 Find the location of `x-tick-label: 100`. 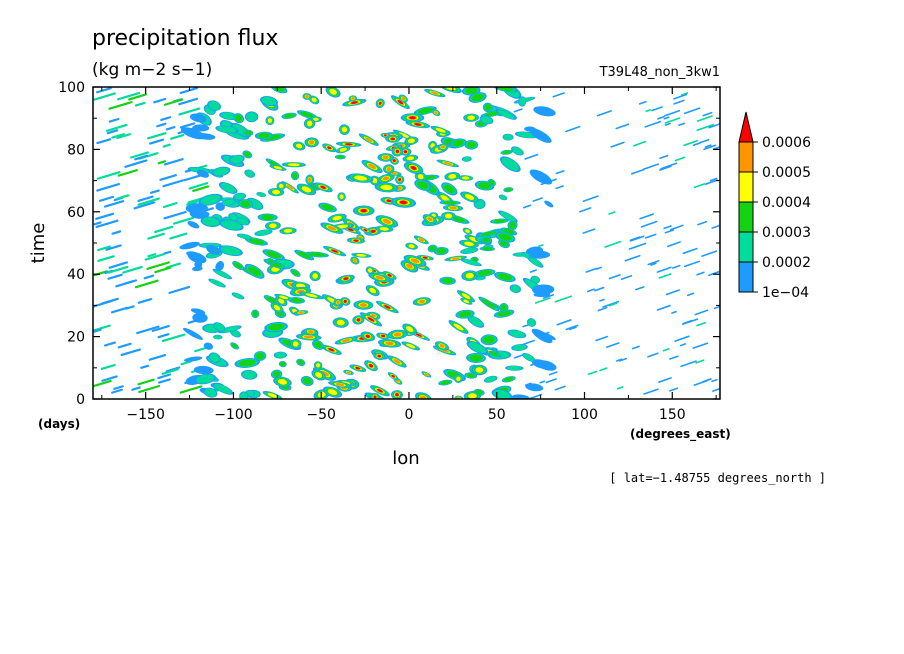

x-tick-label: 100 is located at coordinates (584, 415).